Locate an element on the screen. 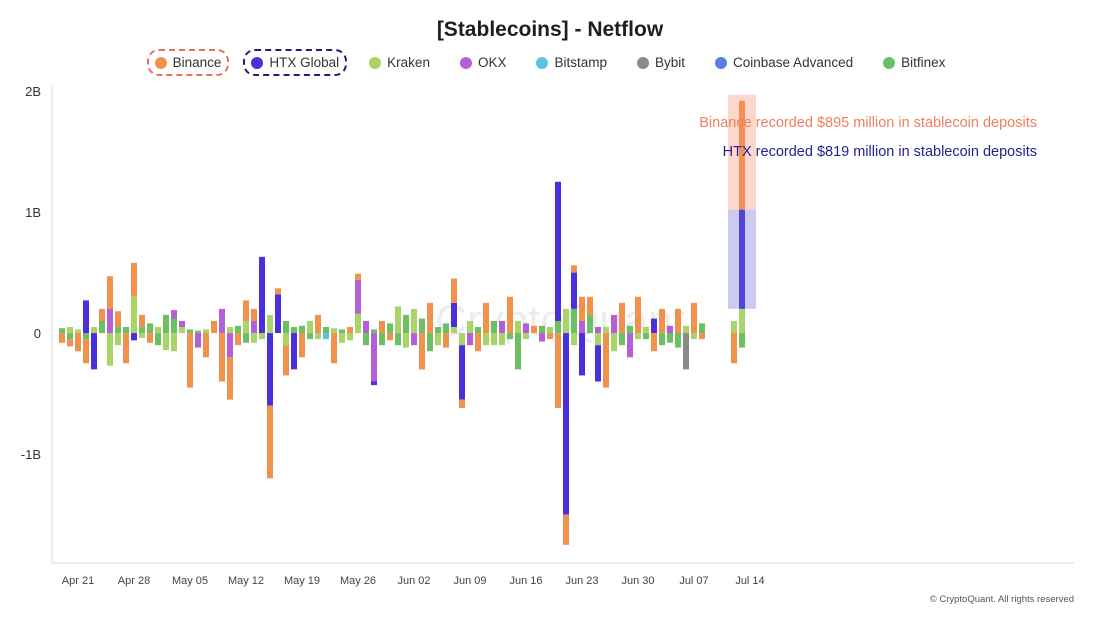  bar-bitstamp is located at coordinates (326, 336).